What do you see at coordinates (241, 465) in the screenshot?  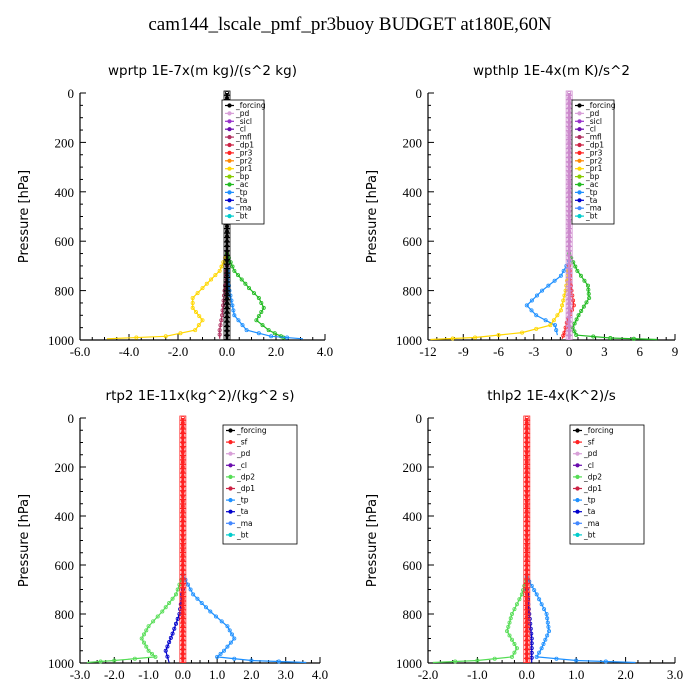 I see `legend-label: _cl` at bounding box center [241, 465].